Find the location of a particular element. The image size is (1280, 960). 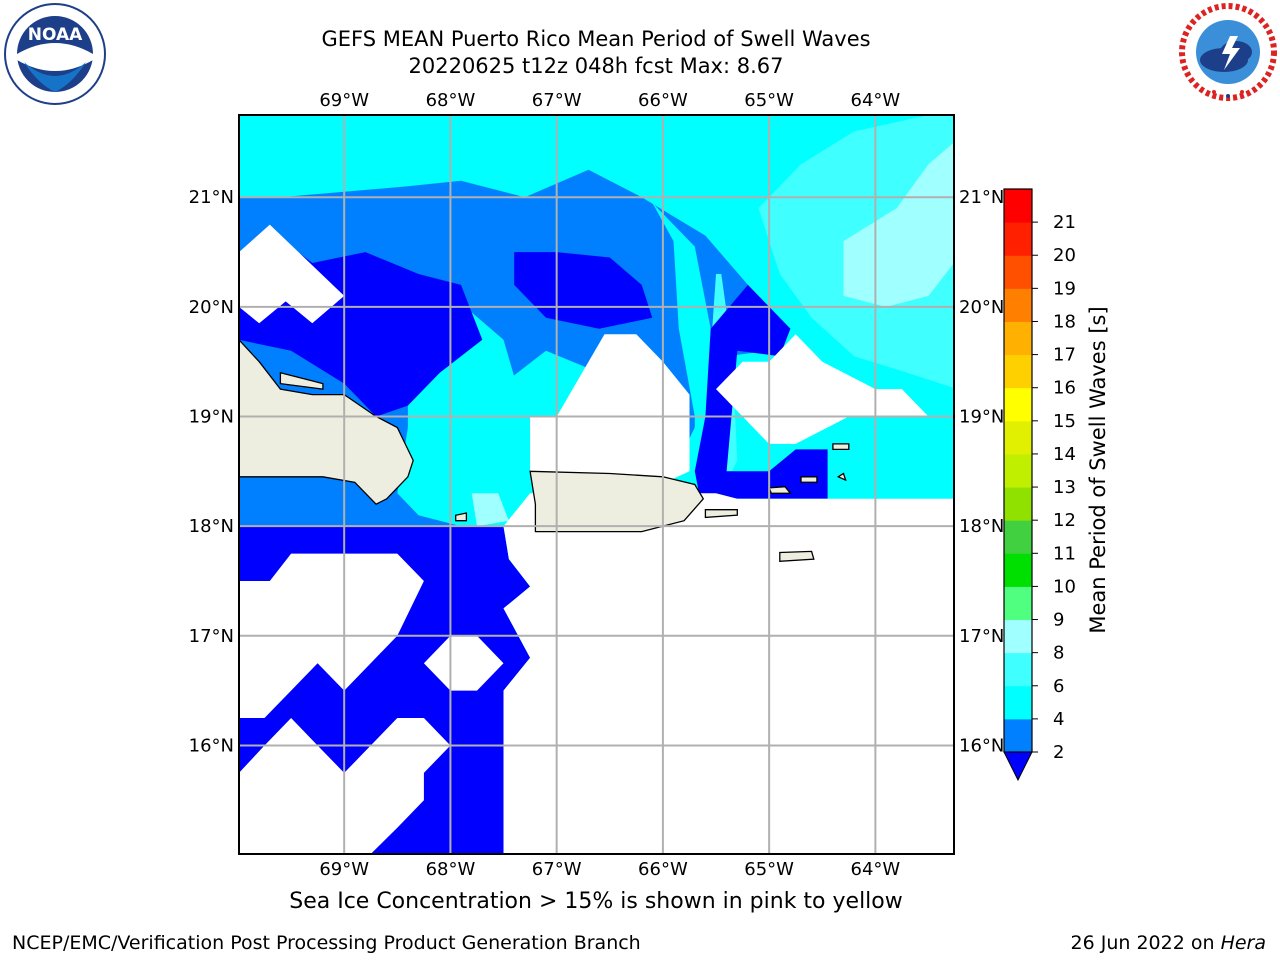

colorbar-tick-label: 8 is located at coordinates (1058, 653).